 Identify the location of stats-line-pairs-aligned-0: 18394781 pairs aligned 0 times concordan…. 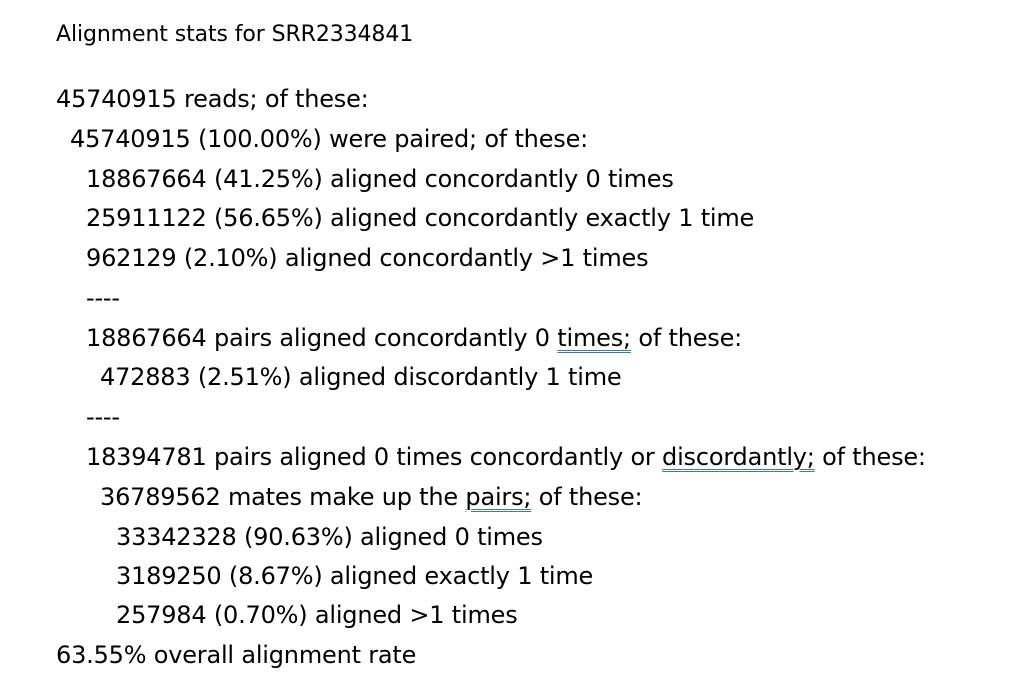
(506, 457).